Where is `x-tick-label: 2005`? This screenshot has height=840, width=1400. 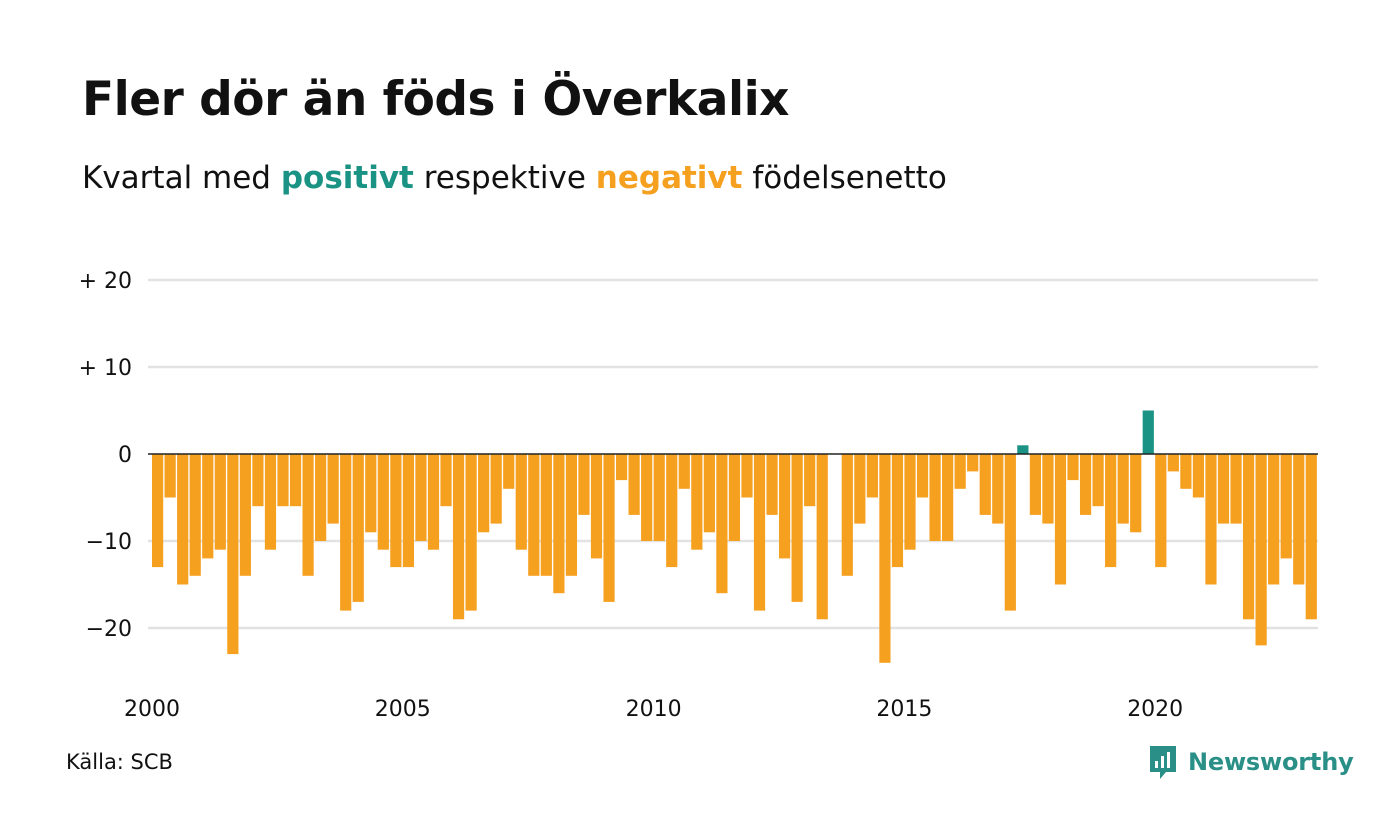
x-tick-label: 2005 is located at coordinates (403, 709).